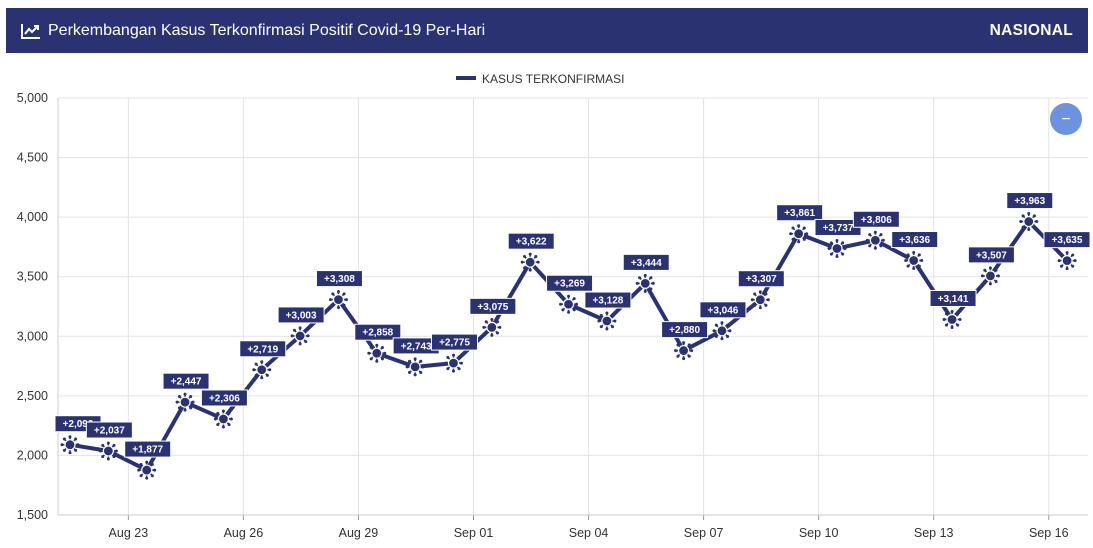 Image resolution: width=1093 pixels, height=548 pixels. What do you see at coordinates (761, 279) in the screenshot?
I see `data-label-text: +3,307` at bounding box center [761, 279].